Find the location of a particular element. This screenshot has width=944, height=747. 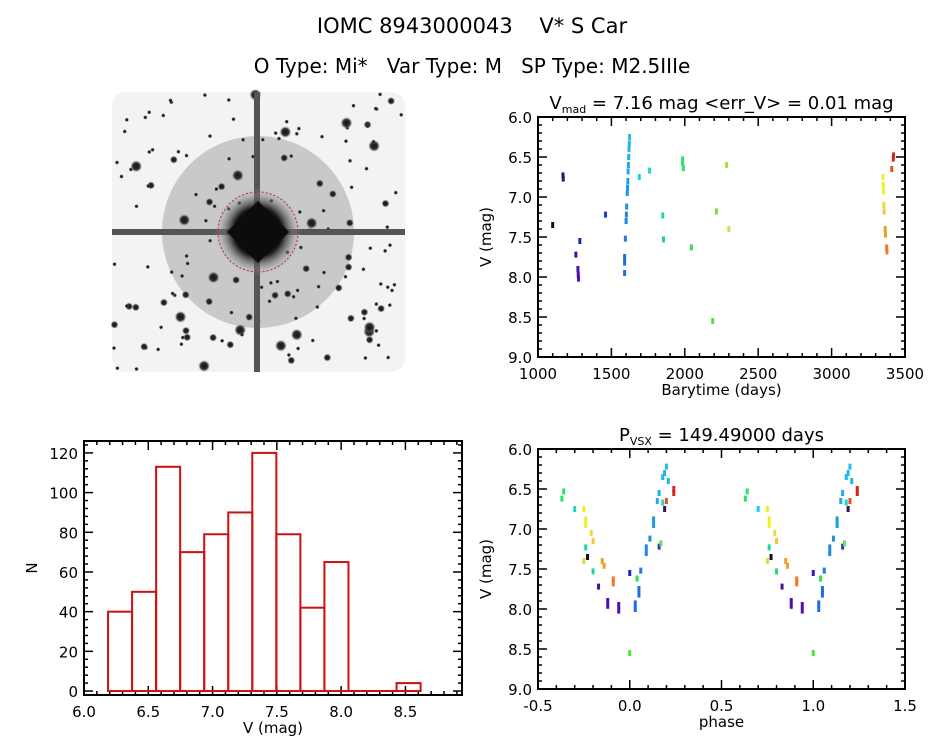

x-tick-label: 1000 is located at coordinates (538, 374).